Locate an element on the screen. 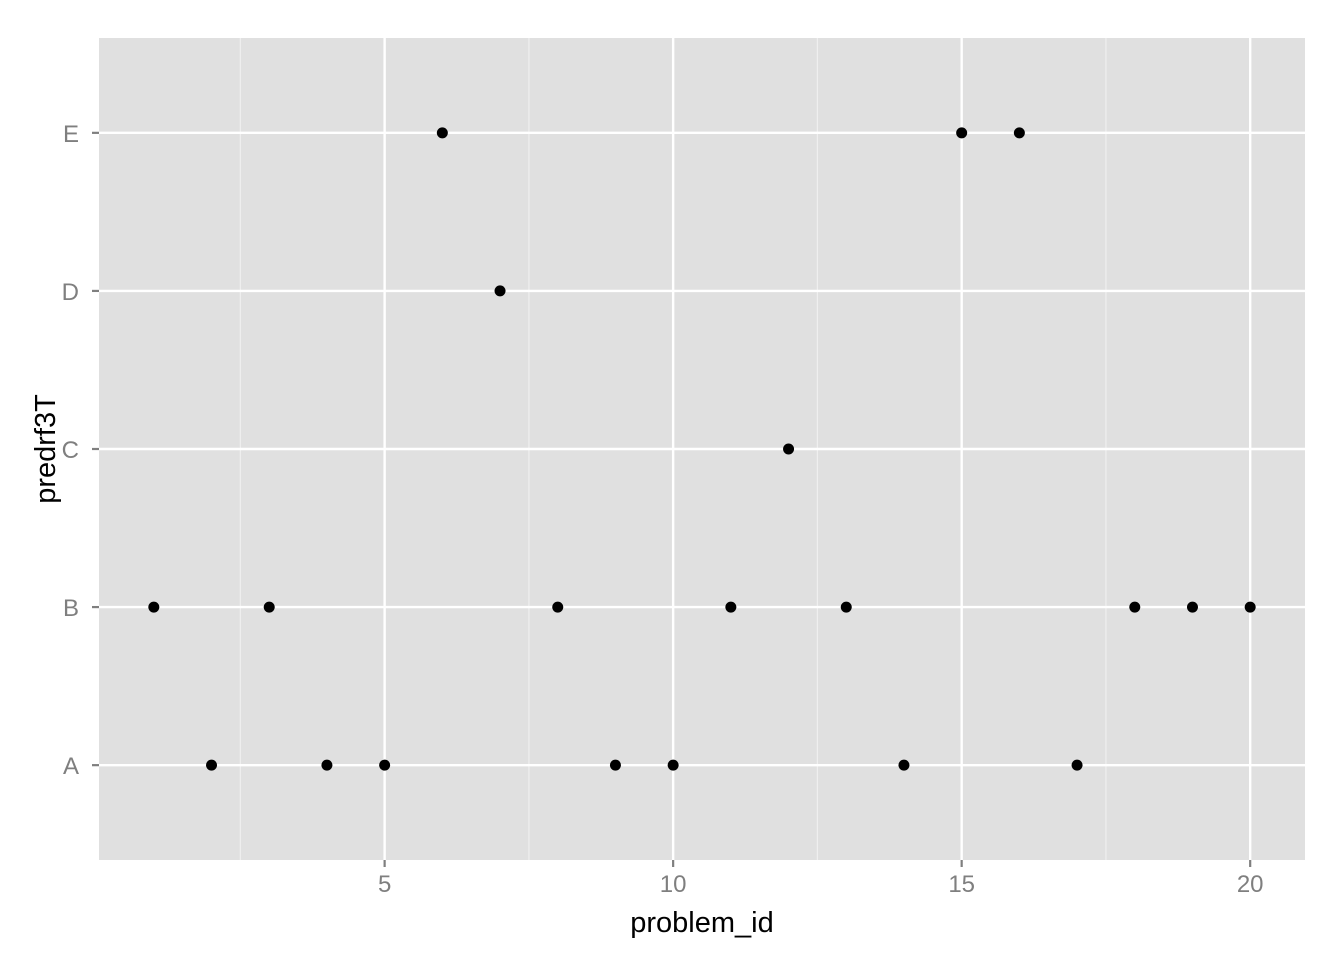 Image resolution: width=1344 pixels, height=960 pixels. x-axis: 5 10 15 20 is located at coordinates (821, 879).